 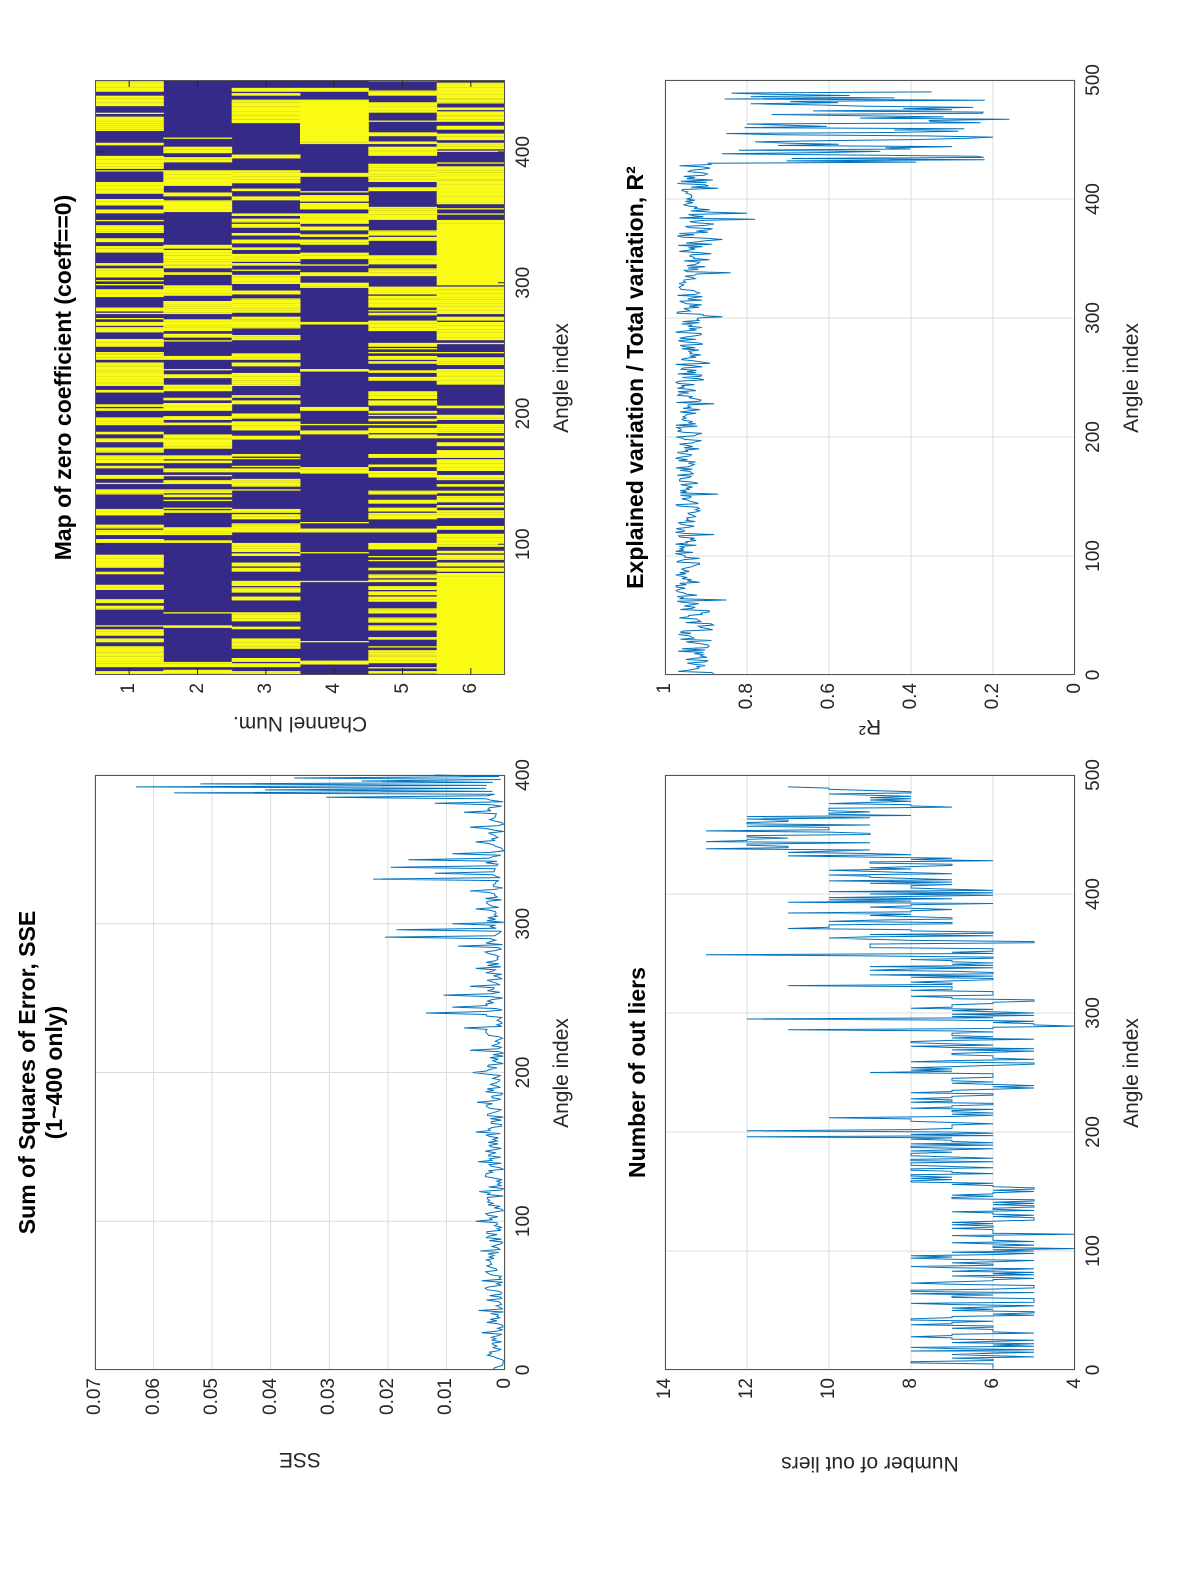 What do you see at coordinates (523, 1072) in the screenshot?
I see `sse-x-tick-200: 200` at bounding box center [523, 1072].